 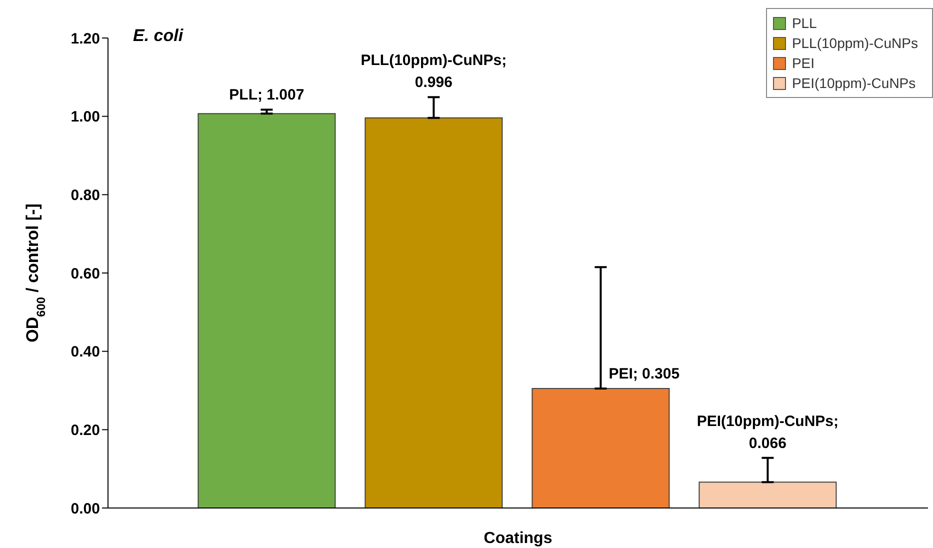 I want to click on legend-label: PLL(10ppm)-CuNPs, so click(x=855, y=43).